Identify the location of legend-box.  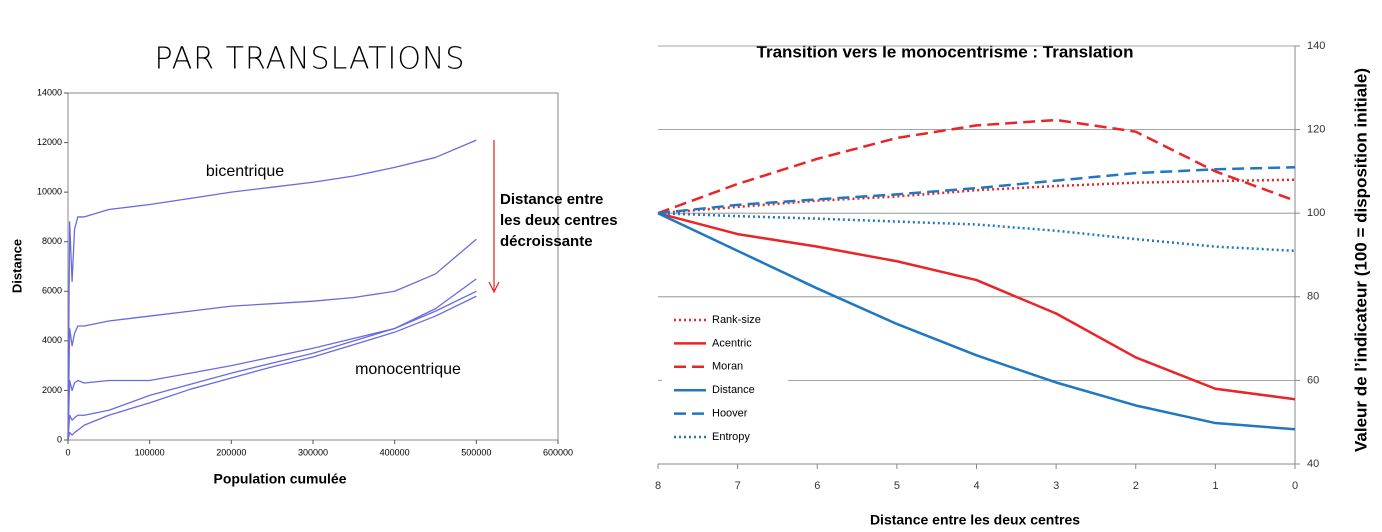
(725, 378).